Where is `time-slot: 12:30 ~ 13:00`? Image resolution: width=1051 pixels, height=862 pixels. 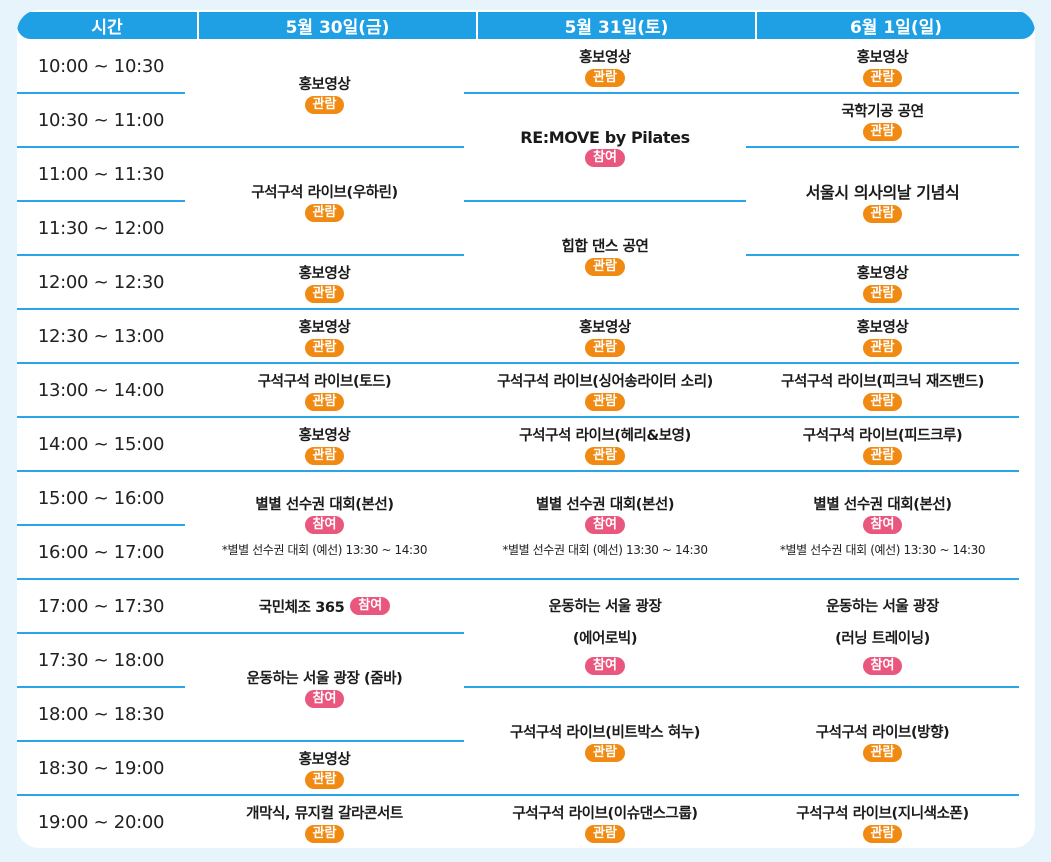 time-slot: 12:30 ~ 13:00 is located at coordinates (101, 336).